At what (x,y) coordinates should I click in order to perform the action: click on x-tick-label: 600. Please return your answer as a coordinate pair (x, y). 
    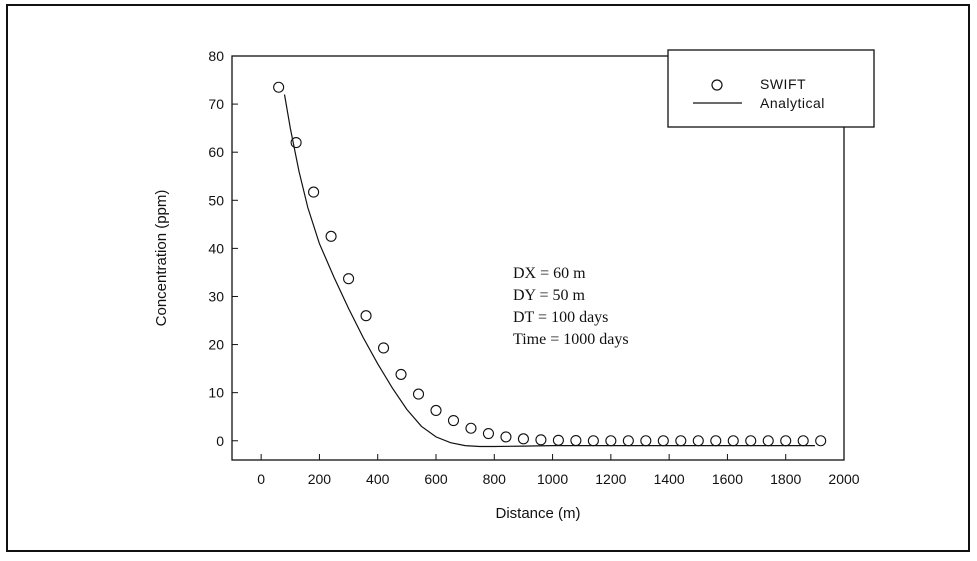
    Looking at the image, I should click on (436, 479).